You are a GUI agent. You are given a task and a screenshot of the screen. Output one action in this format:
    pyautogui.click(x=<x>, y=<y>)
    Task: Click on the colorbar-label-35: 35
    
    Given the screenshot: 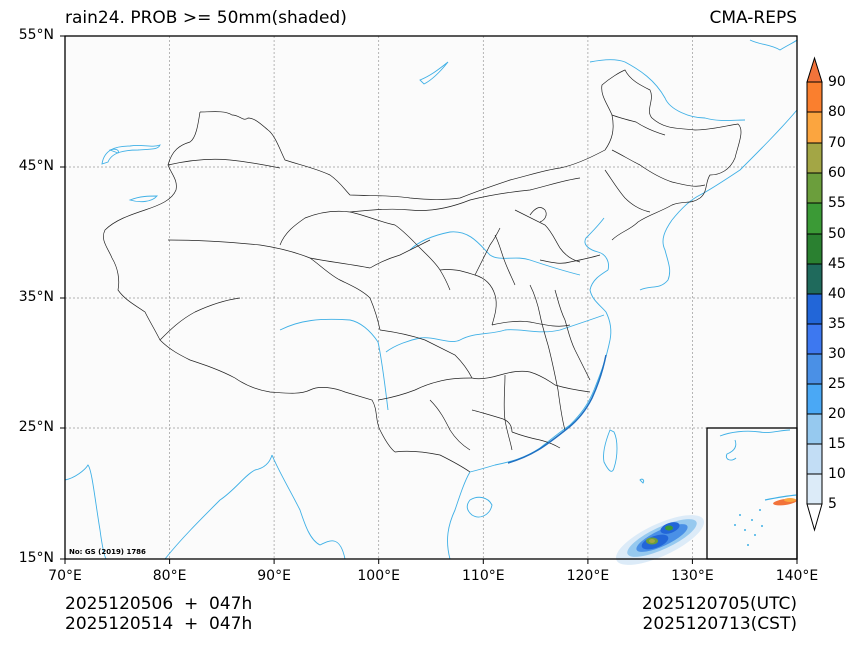 What is the action you would take?
    pyautogui.click(x=837, y=324)
    